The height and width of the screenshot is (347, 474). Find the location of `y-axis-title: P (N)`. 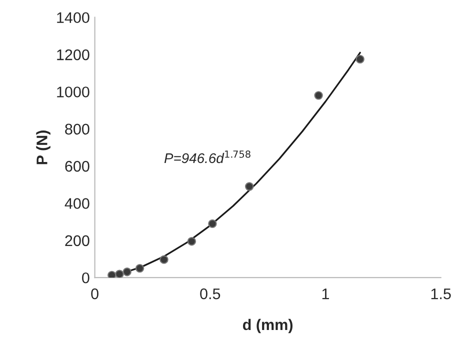

y-axis-title: P (N) is located at coordinates (43, 147).